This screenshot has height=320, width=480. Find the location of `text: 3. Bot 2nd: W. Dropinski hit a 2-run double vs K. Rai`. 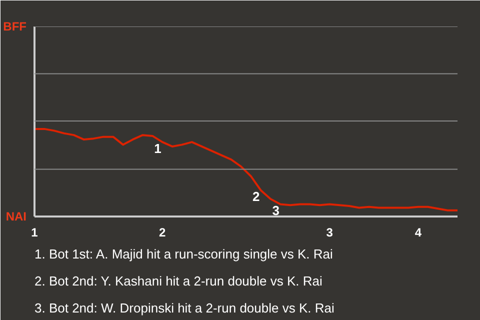

text: 3. Bot 2nd: W. Dropinski hit a 2-run double vs K. Rai is located at coordinates (184, 308).